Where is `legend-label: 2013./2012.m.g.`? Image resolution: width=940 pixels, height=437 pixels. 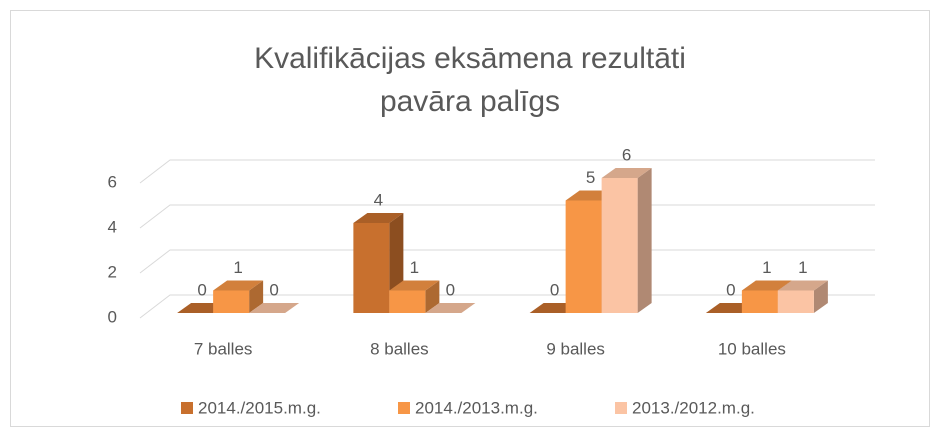 legend-label: 2013./2012.m.g. is located at coordinates (693, 407).